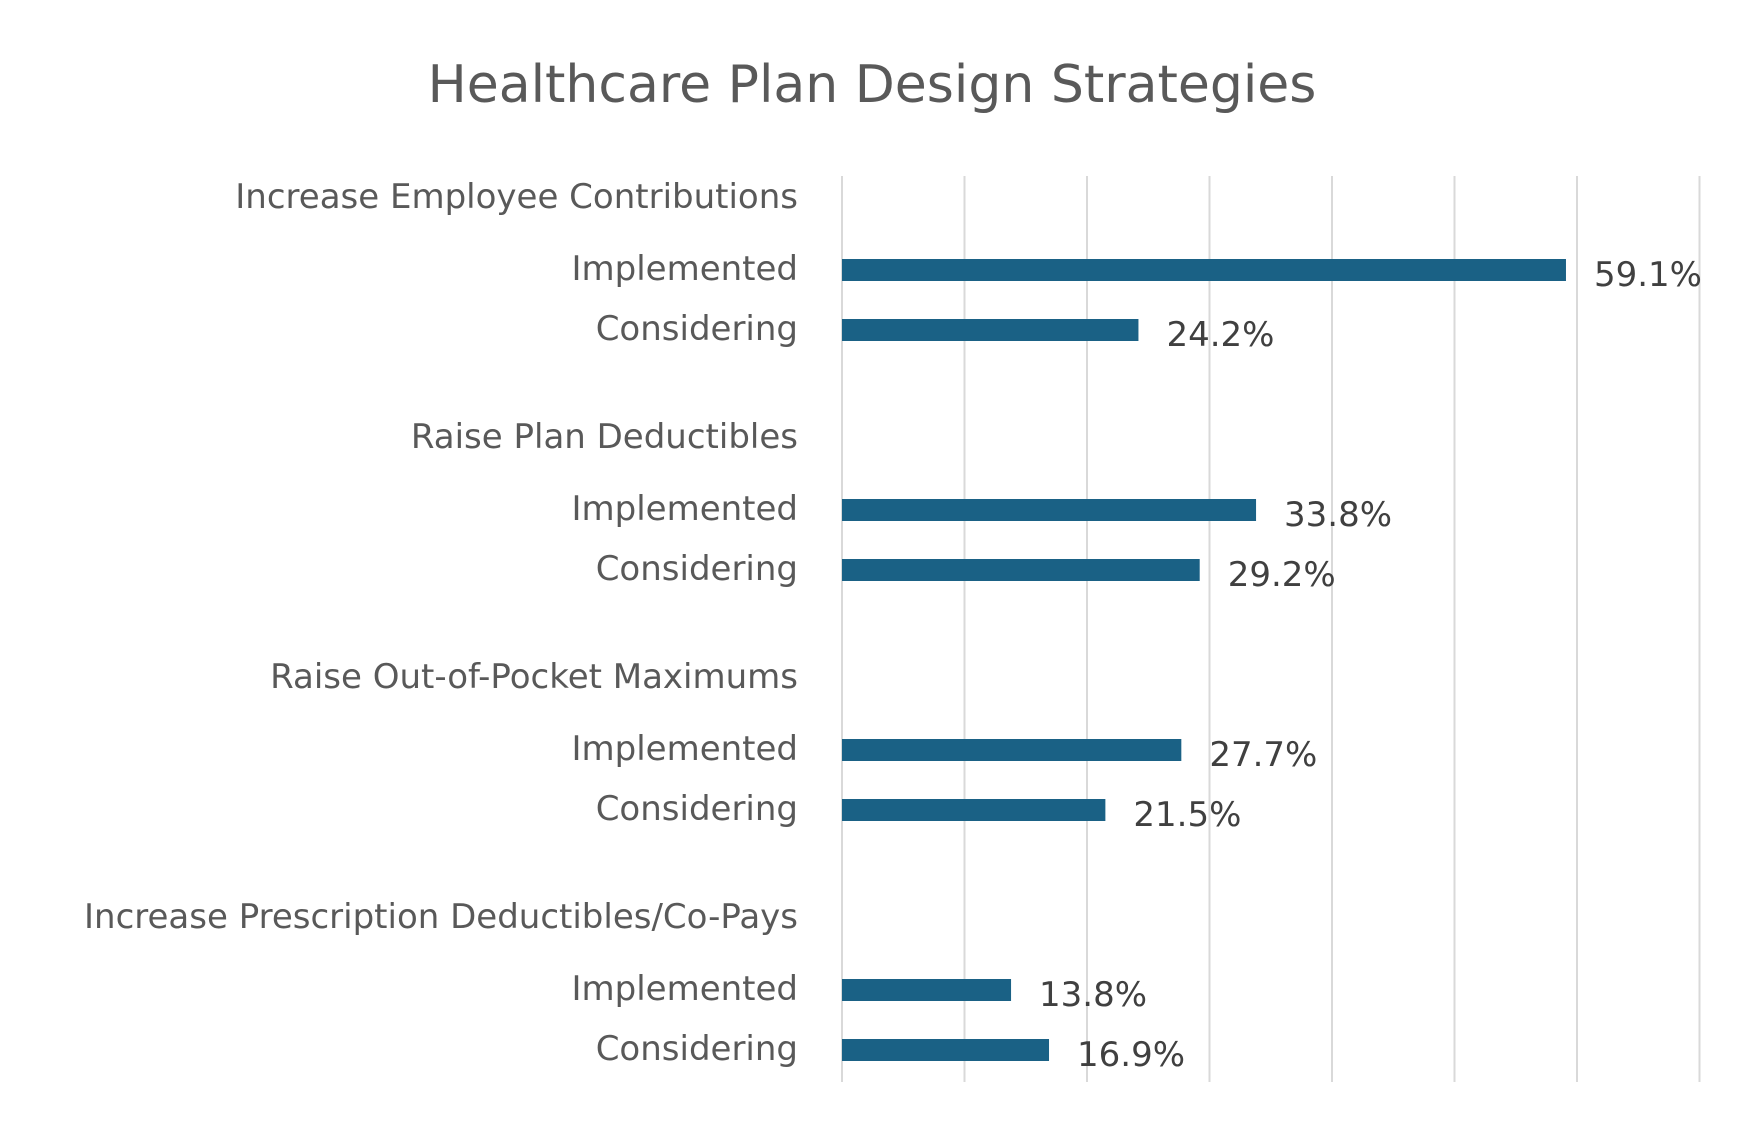 The width and height of the screenshot is (1744, 1126). I want to click on bar-label-3-0: Implemented, so click(684, 989).